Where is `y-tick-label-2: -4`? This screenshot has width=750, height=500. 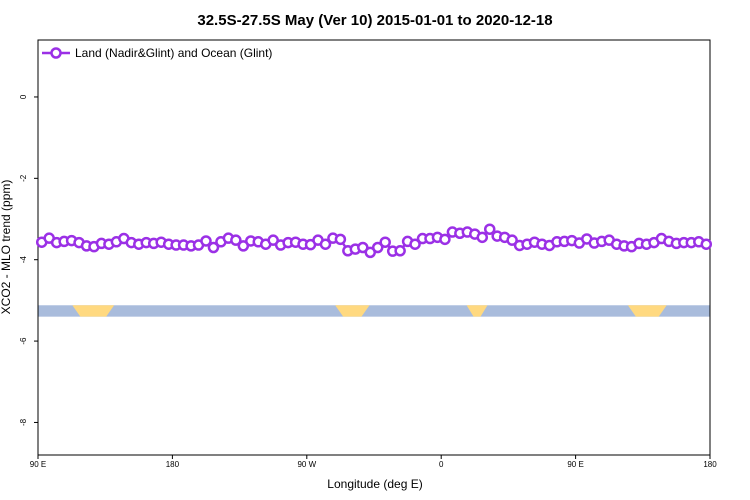 y-tick-label-2: -4 is located at coordinates (23, 260).